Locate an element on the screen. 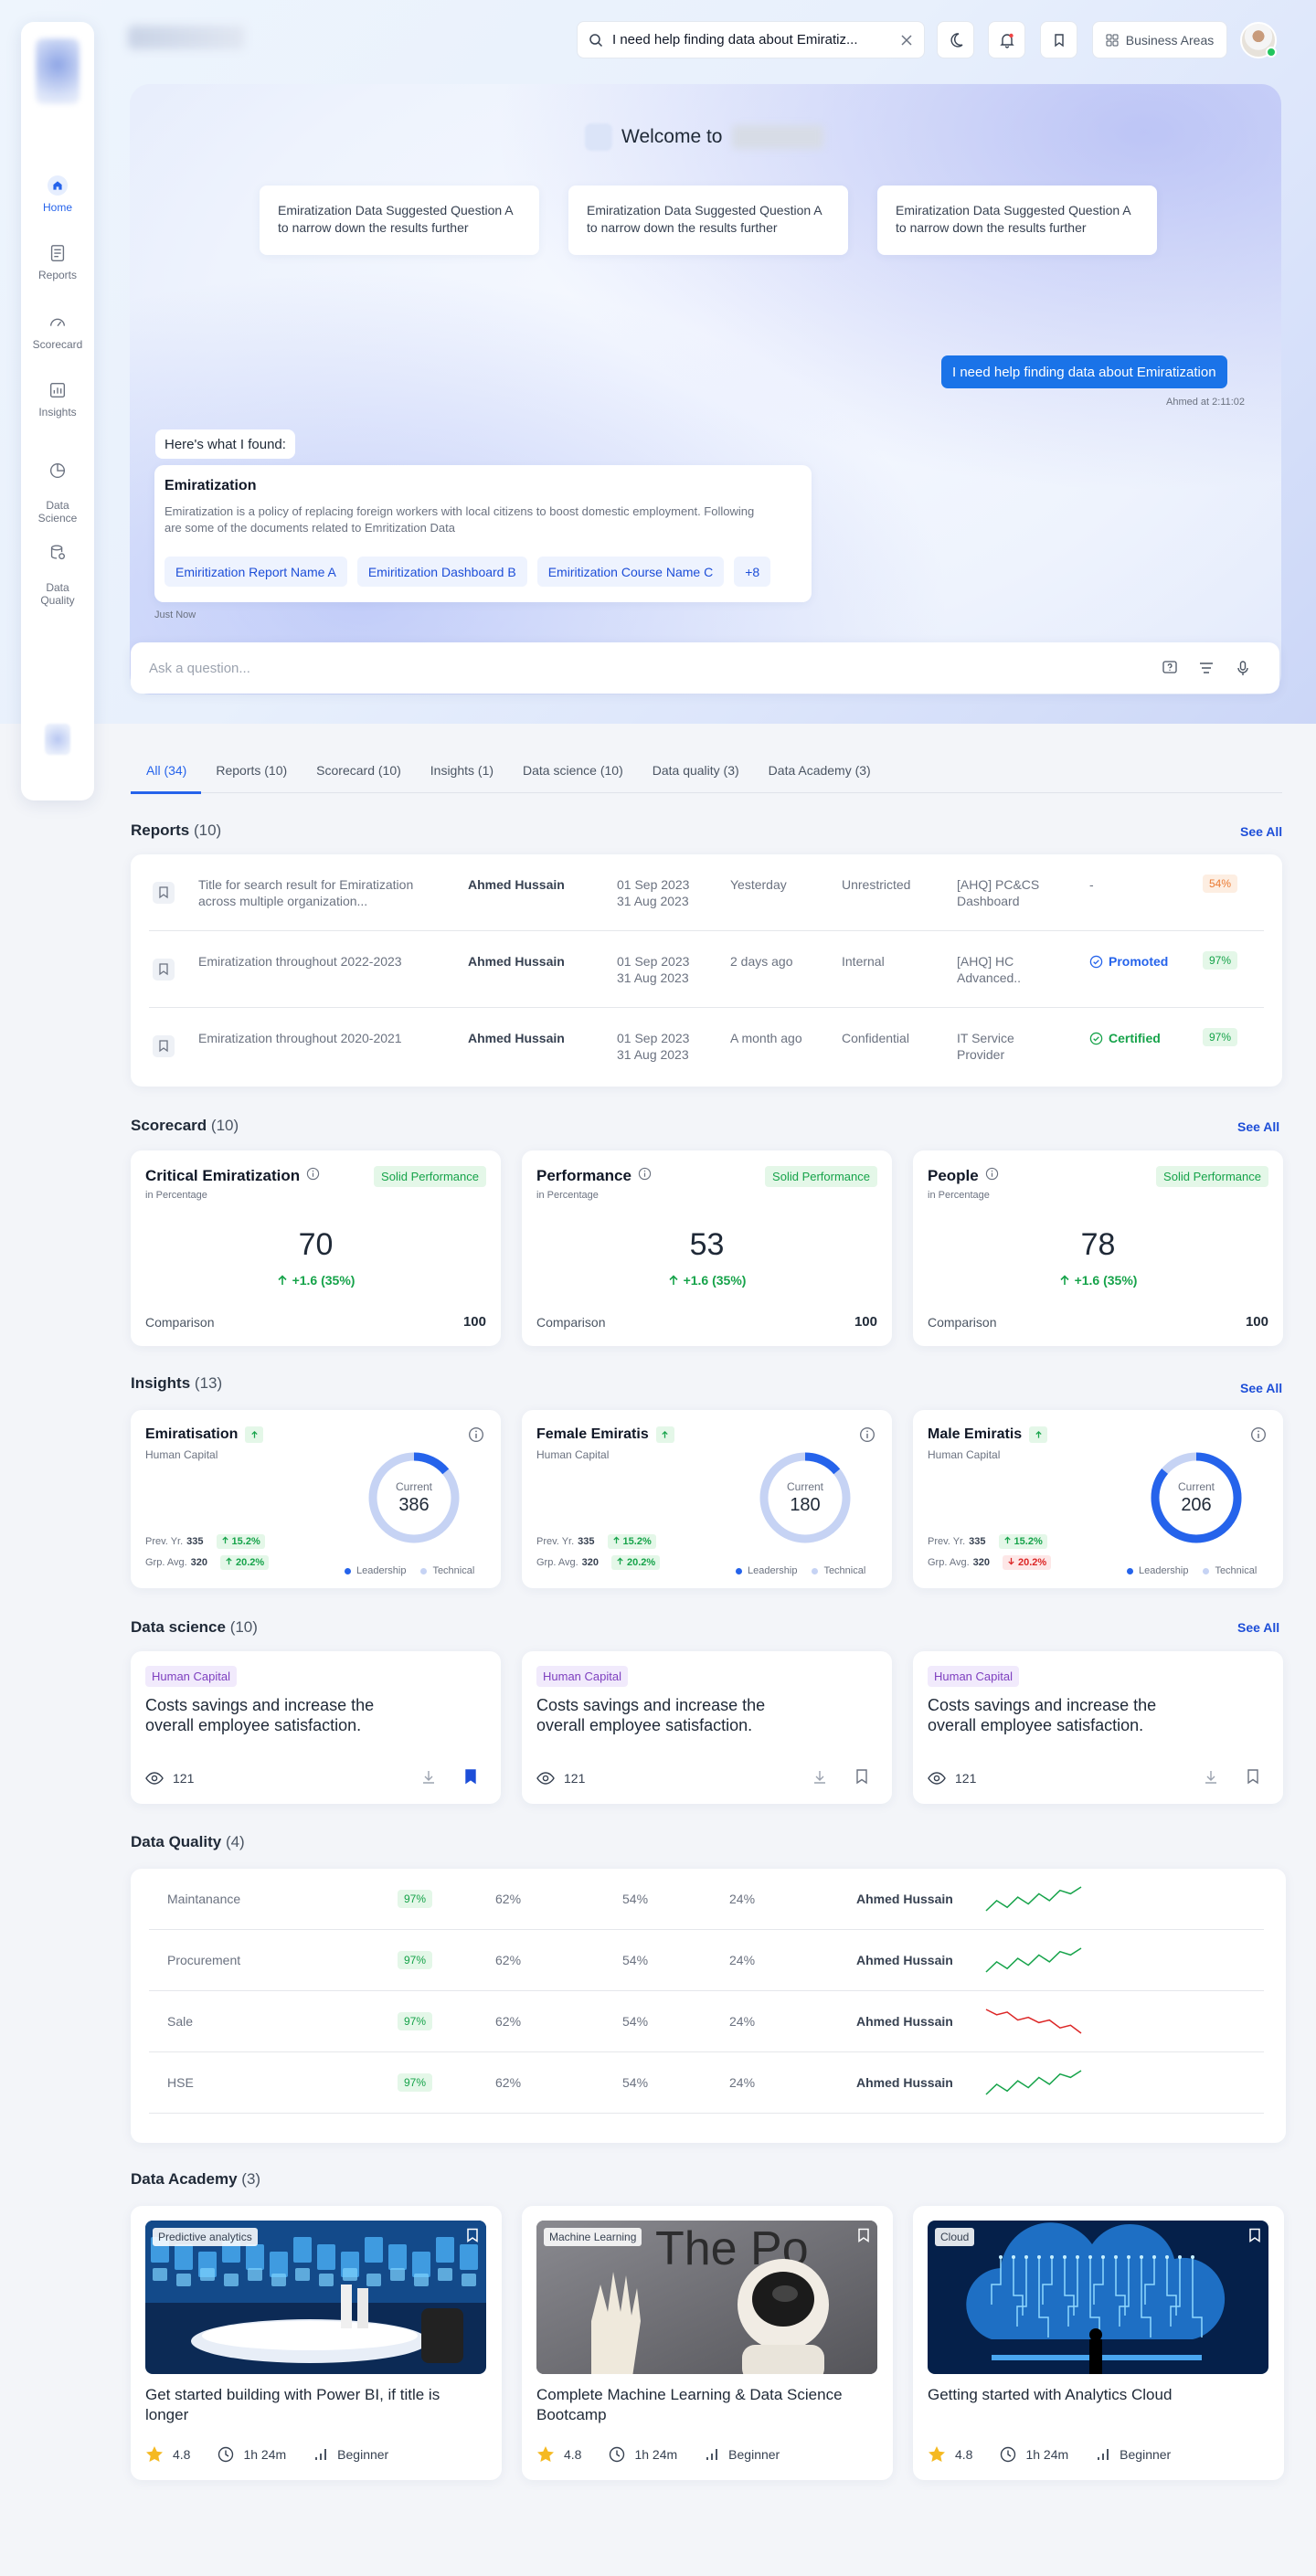  search-bar is located at coordinates (751, 39).